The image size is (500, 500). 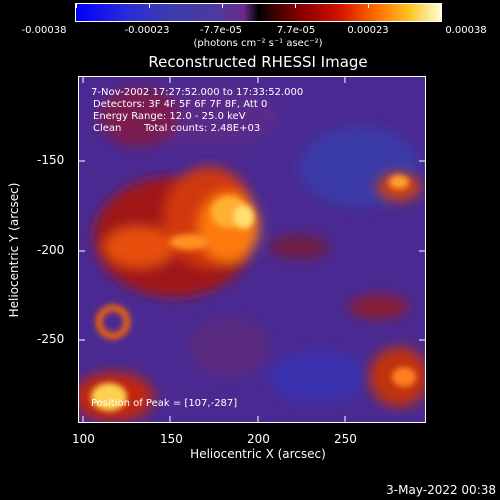 I want to click on colorbar-units: (photons cm⁻² s⁻¹ asec⁻²), so click(x=258, y=43).